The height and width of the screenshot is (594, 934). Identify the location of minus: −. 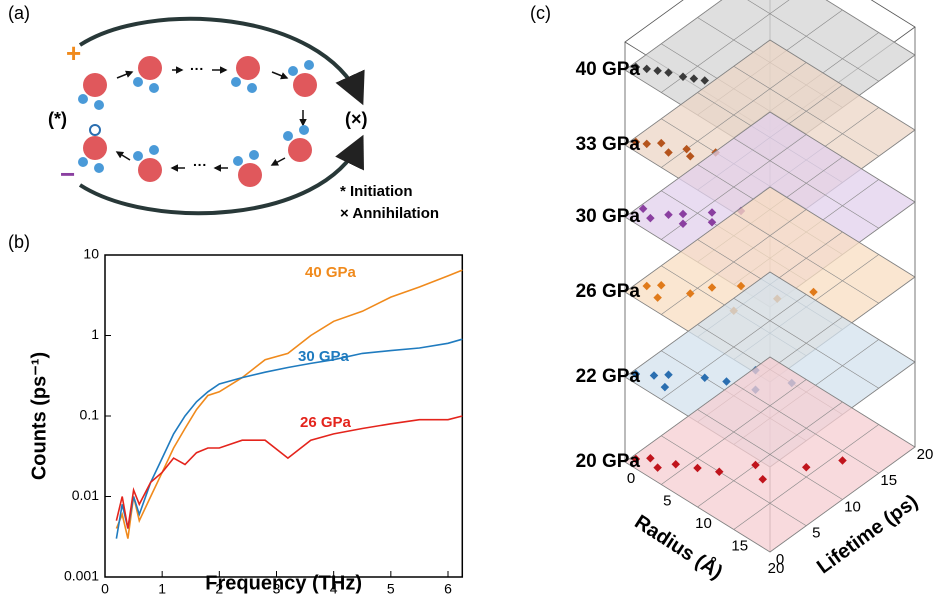
(67, 174).